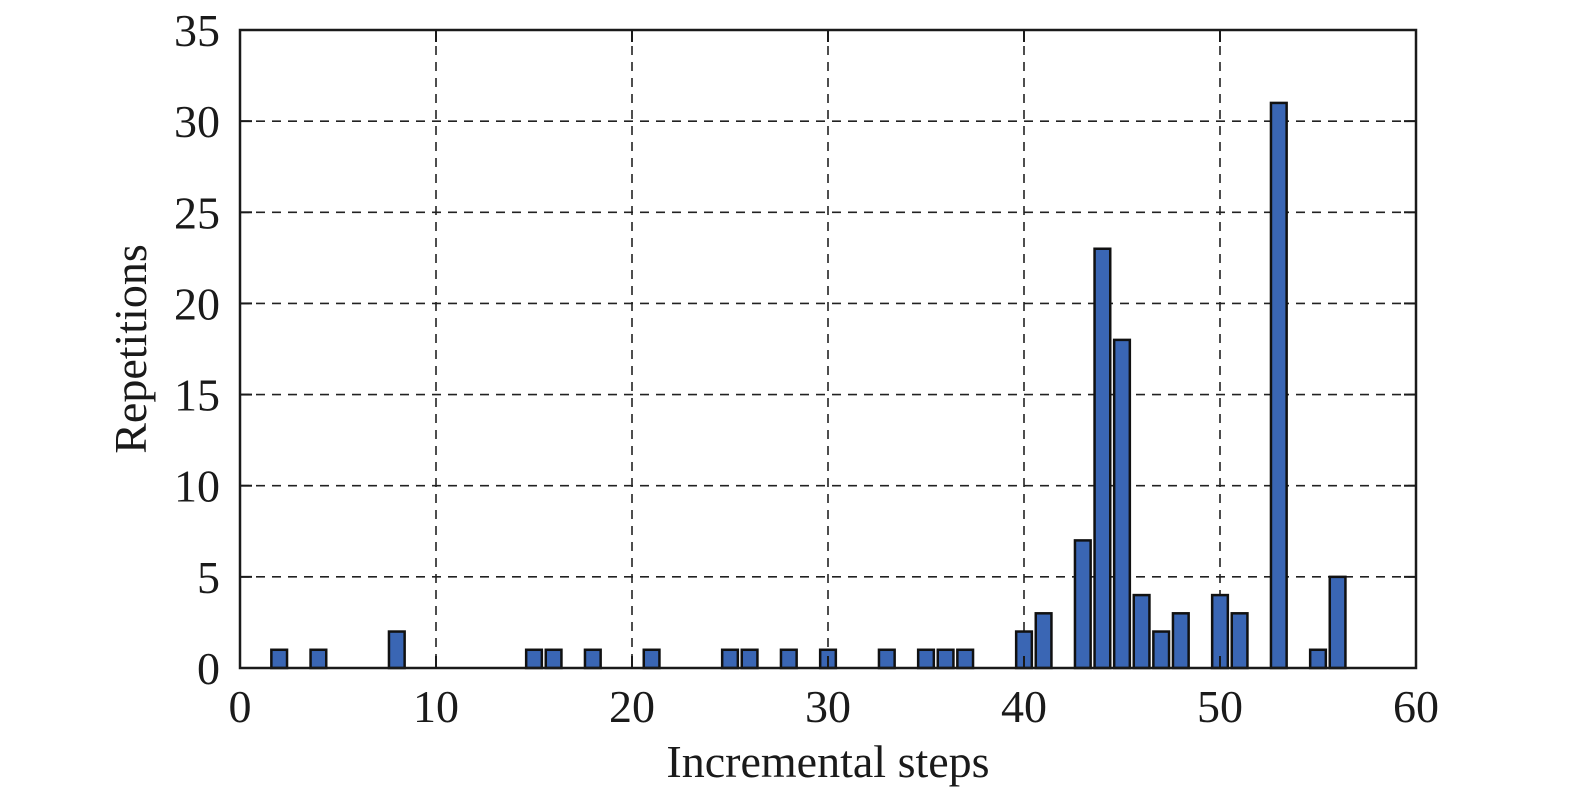 This screenshot has height=802, width=1575. I want to click on y-axis-label: Repetitions, so click(130, 349).